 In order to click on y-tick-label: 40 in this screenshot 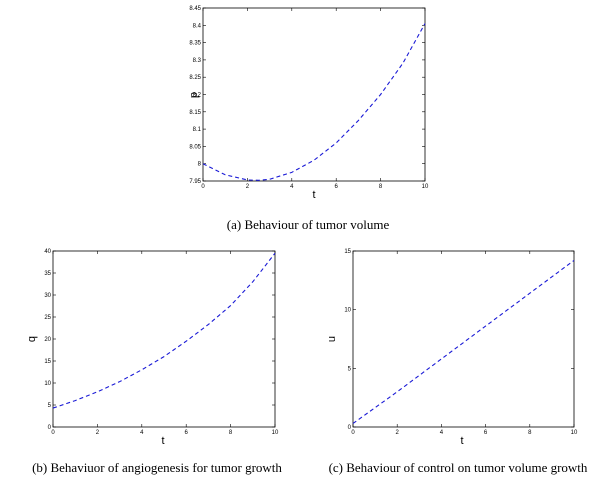, I will do `click(47, 252)`.